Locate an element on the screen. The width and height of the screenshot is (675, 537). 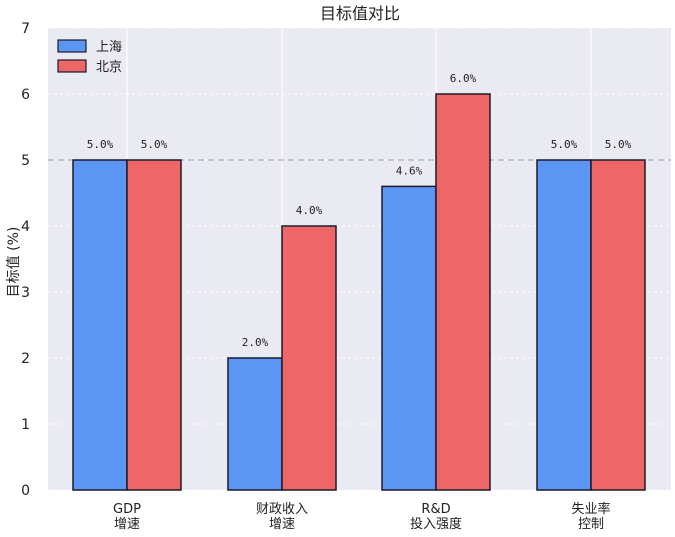
y-tick-label: 5 is located at coordinates (25, 161).